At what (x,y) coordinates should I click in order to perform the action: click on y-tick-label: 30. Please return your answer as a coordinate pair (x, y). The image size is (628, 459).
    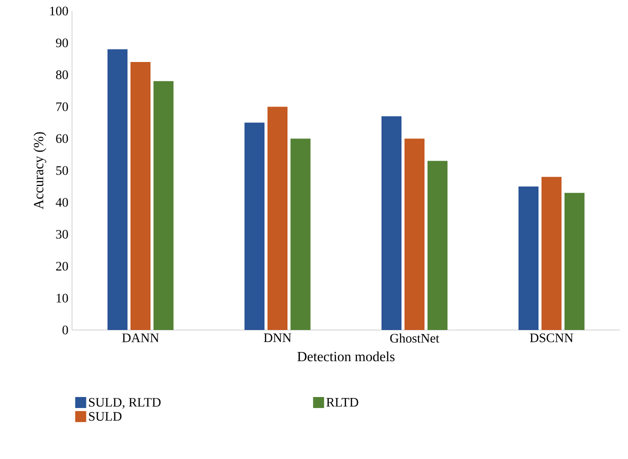
    Looking at the image, I should click on (62, 234).